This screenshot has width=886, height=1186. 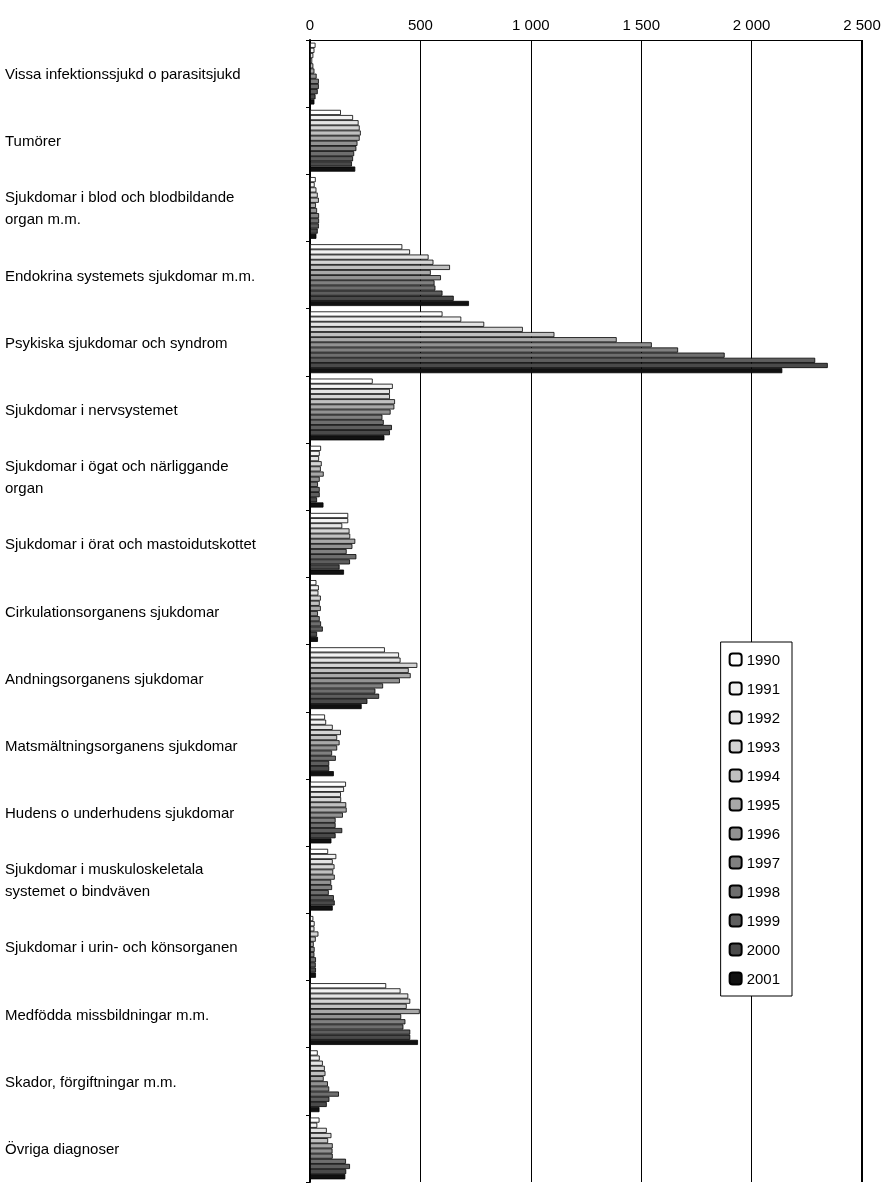 I want to click on x-tick-label: 1 500, so click(x=641, y=24).